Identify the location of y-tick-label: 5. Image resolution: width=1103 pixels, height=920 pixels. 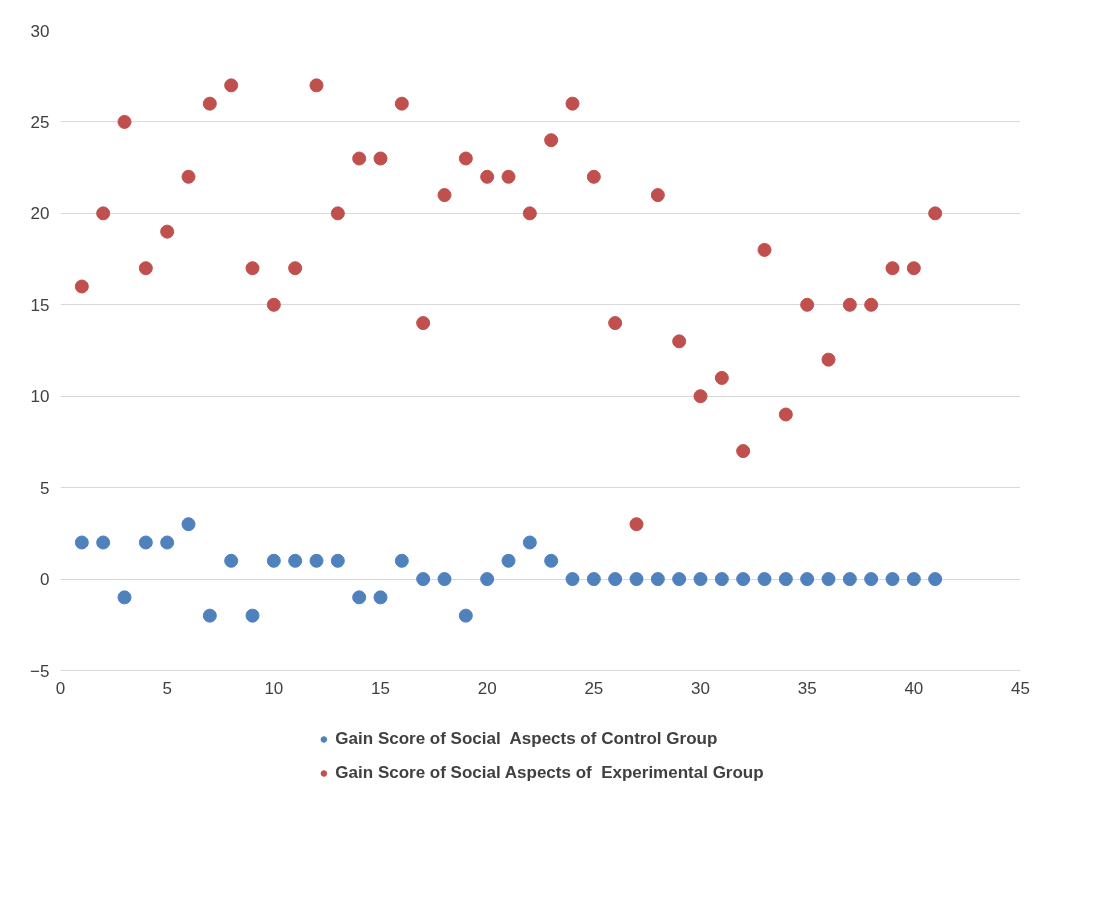
(45, 488).